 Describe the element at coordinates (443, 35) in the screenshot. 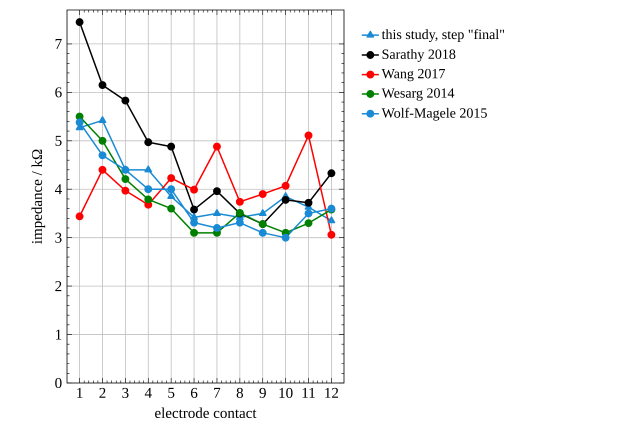

I see `legend-label: this study, step "final"` at that location.